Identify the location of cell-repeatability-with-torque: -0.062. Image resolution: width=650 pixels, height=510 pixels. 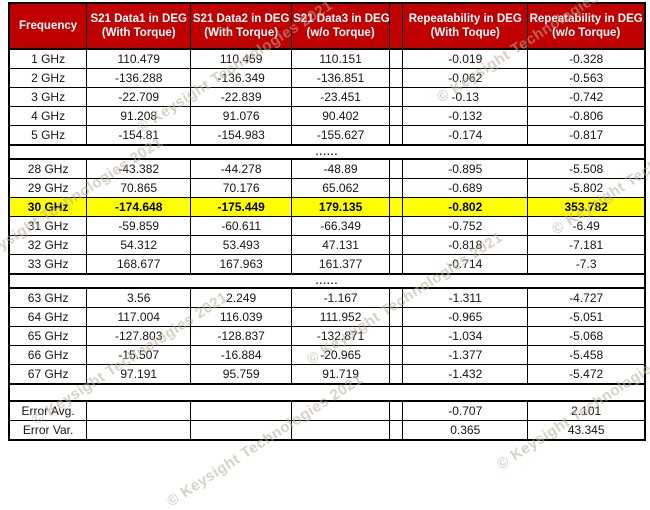
(465, 78).